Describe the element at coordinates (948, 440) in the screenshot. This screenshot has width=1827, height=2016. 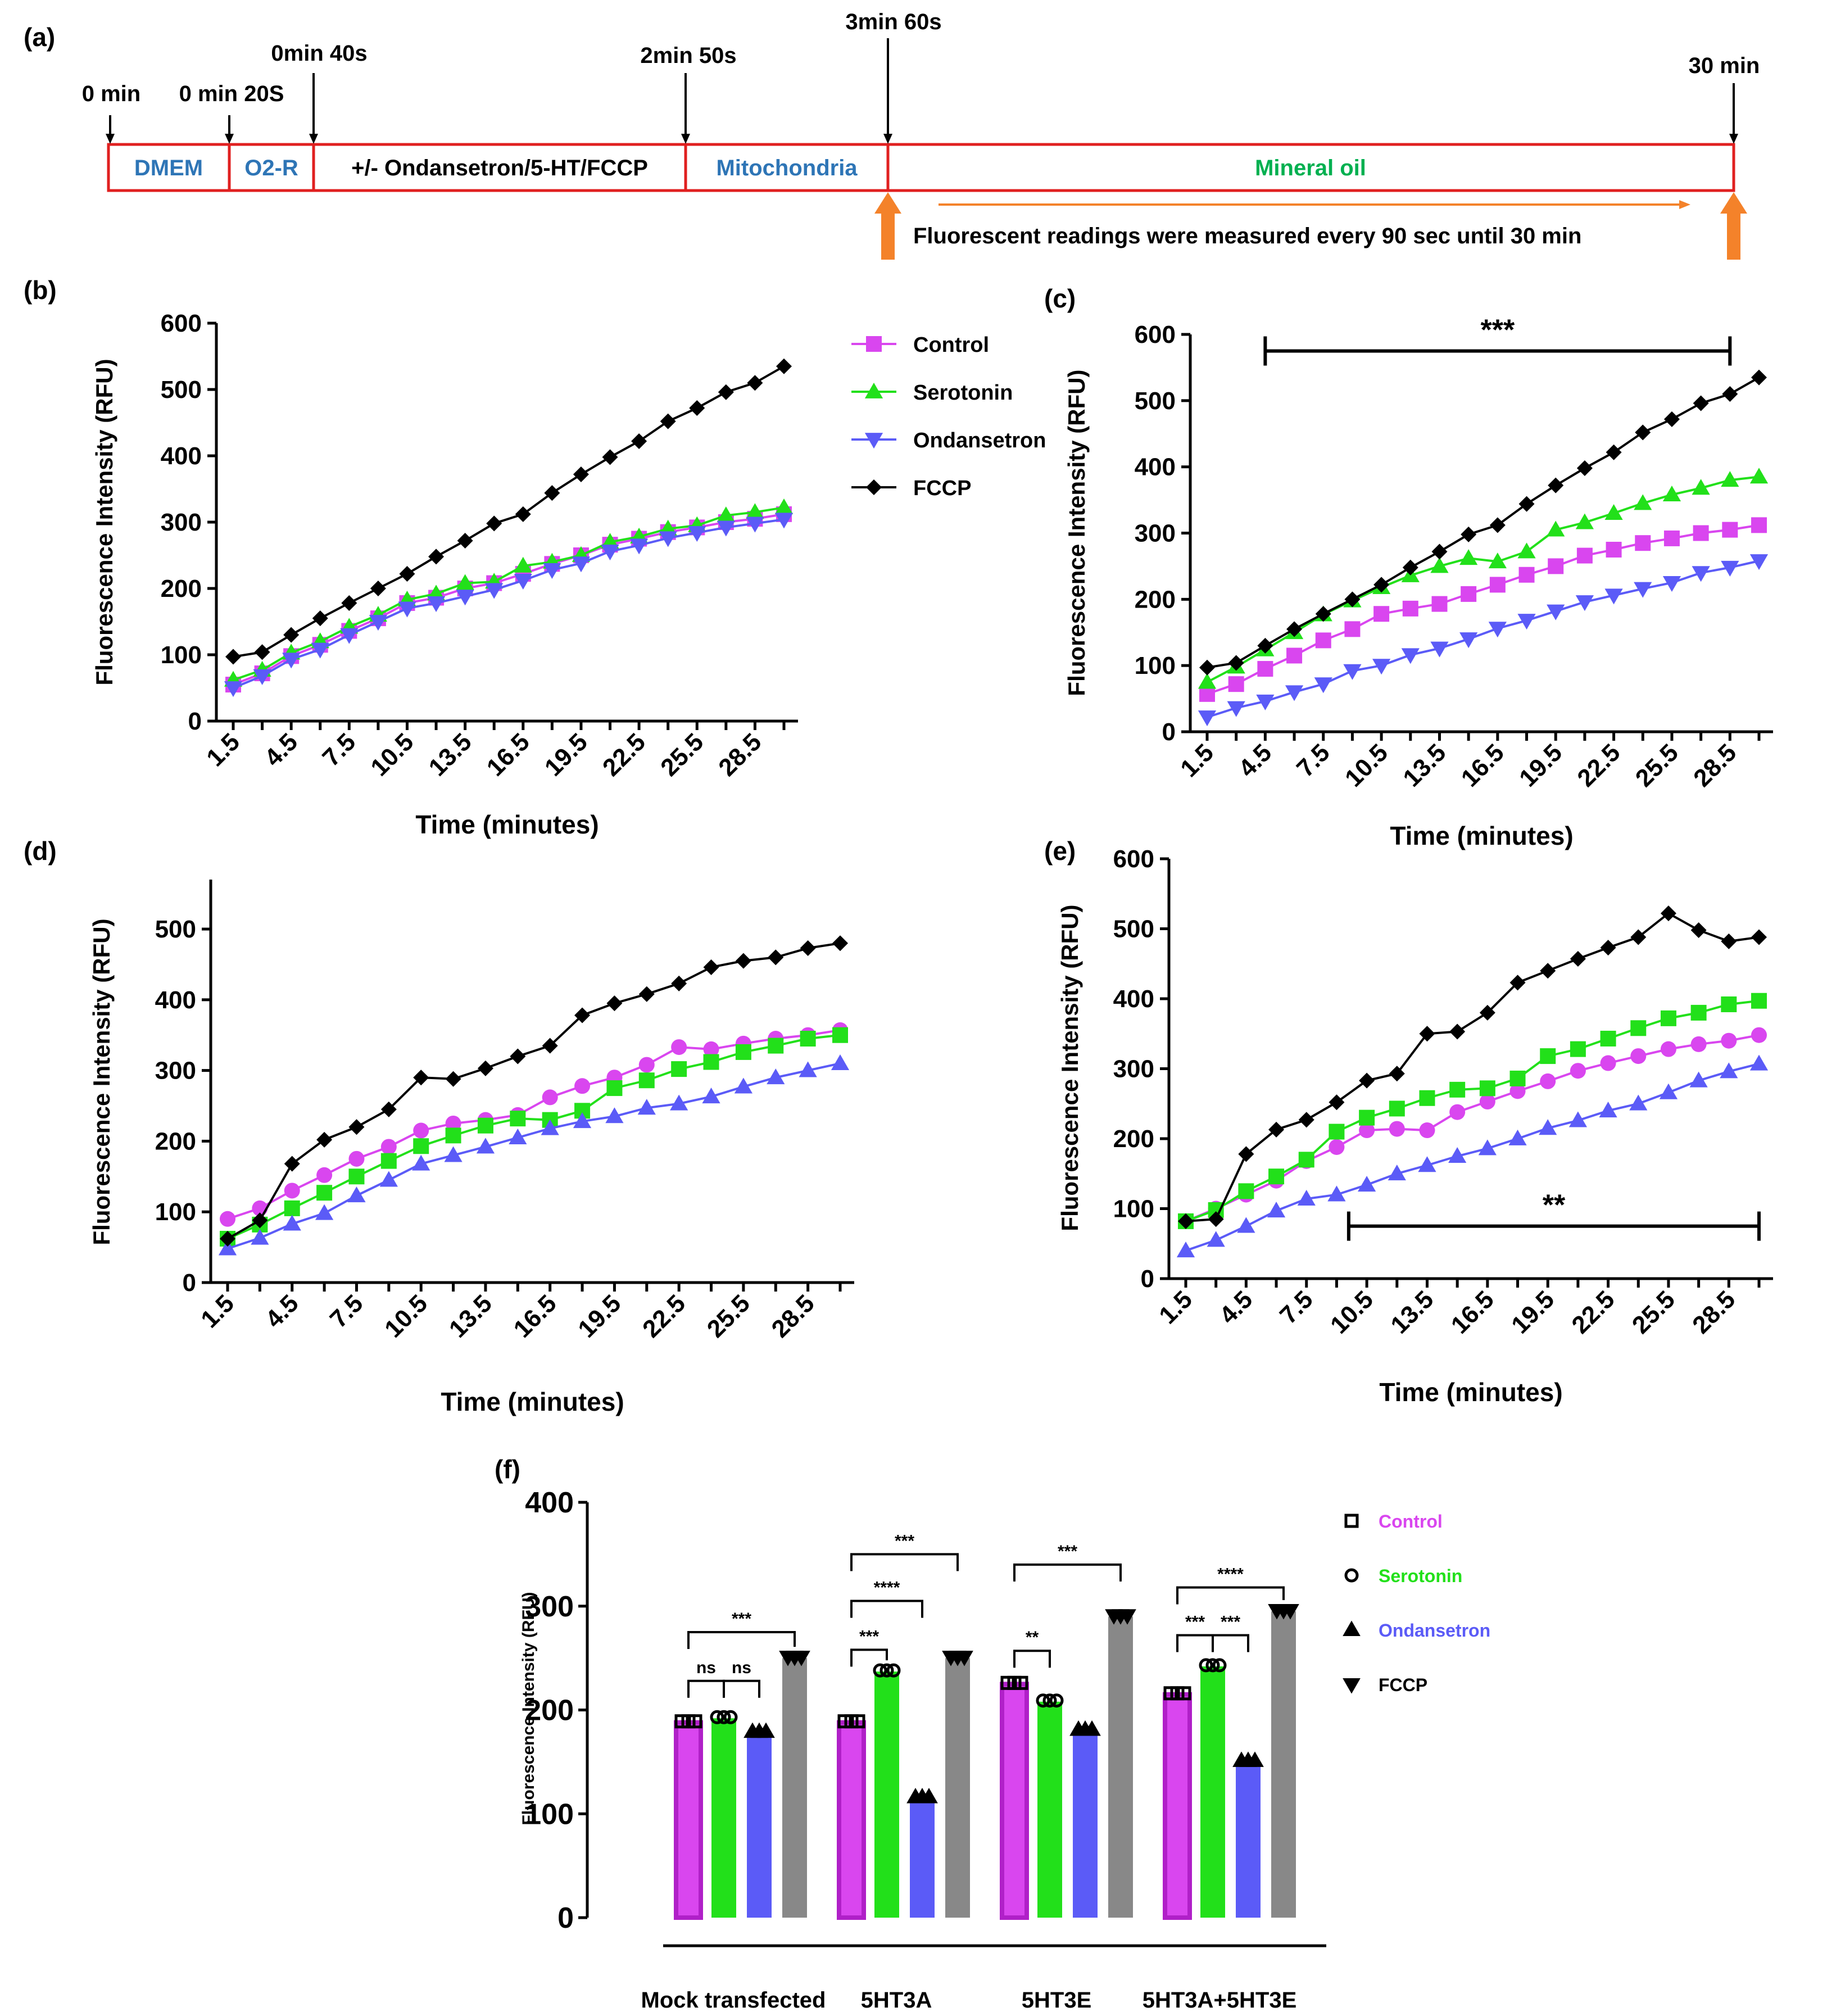
I see `legend-item-ondansetron: Ondansetron` at that location.